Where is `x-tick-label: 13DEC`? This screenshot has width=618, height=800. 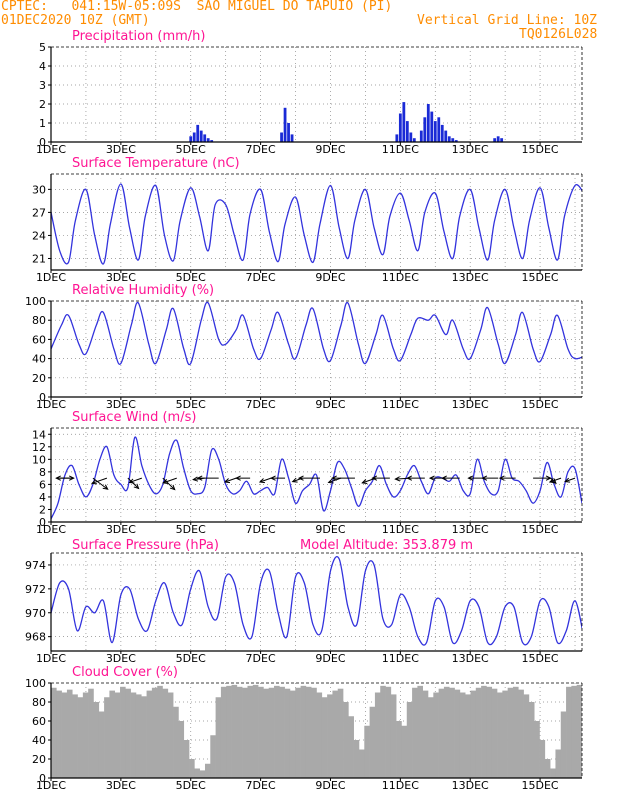 x-tick-label: 13DEC is located at coordinates (470, 277).